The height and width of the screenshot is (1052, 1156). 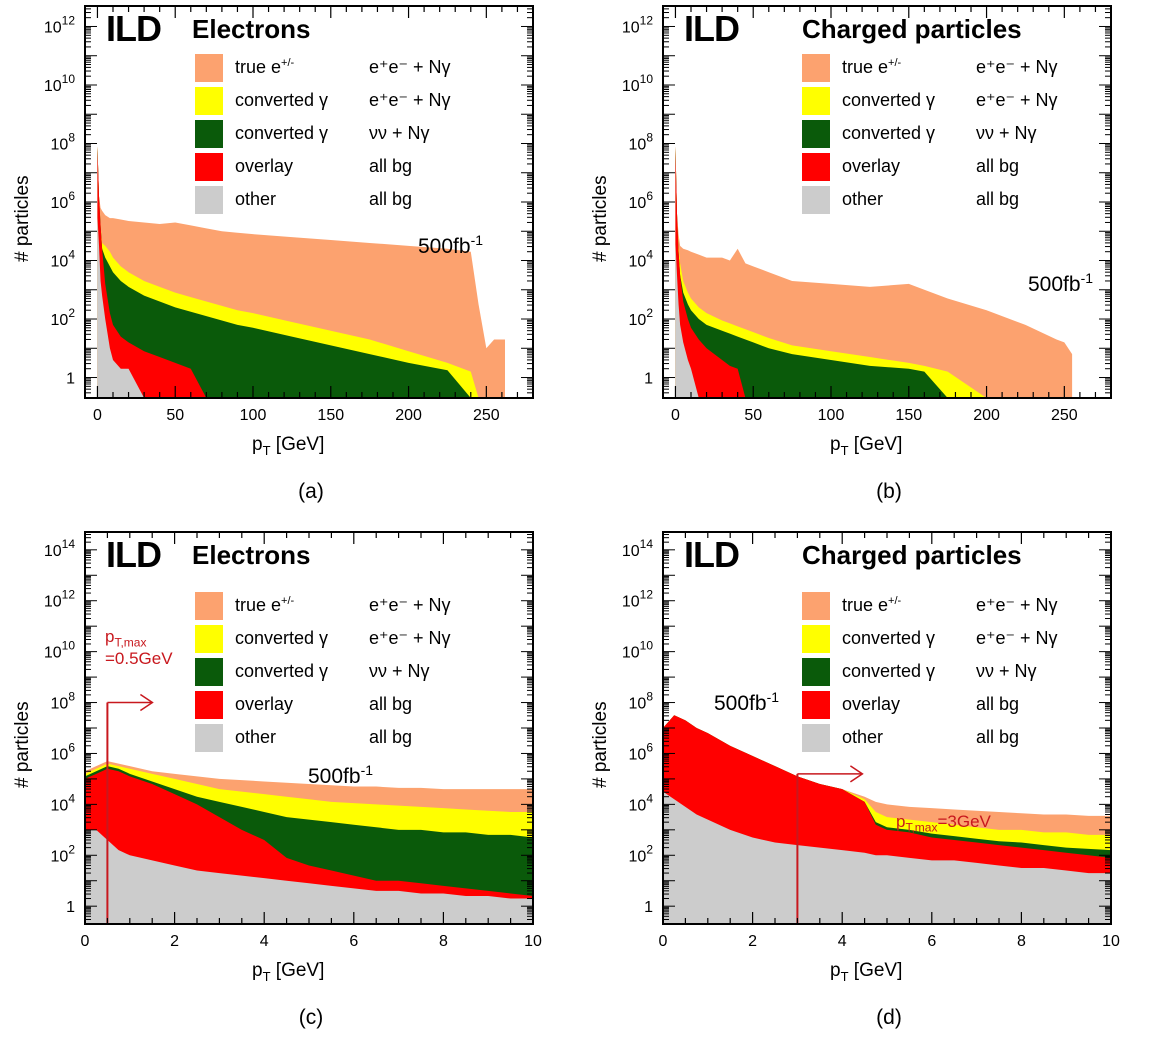 What do you see at coordinates (943, 823) in the screenshot?
I see `cut-annotation: pT,max=3GeV` at bounding box center [943, 823].